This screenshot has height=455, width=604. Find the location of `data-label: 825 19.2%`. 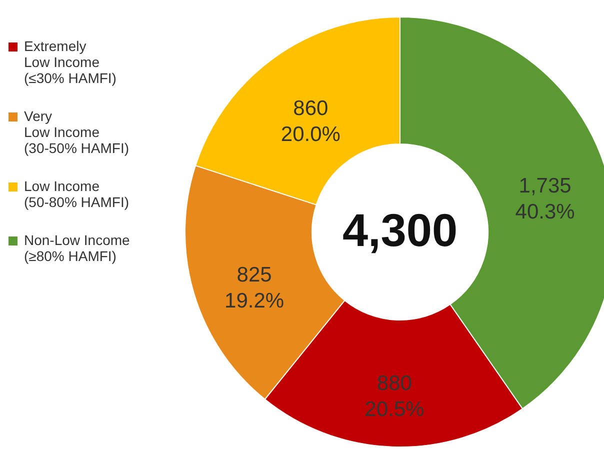

data-label: 825 19.2% is located at coordinates (254, 287).